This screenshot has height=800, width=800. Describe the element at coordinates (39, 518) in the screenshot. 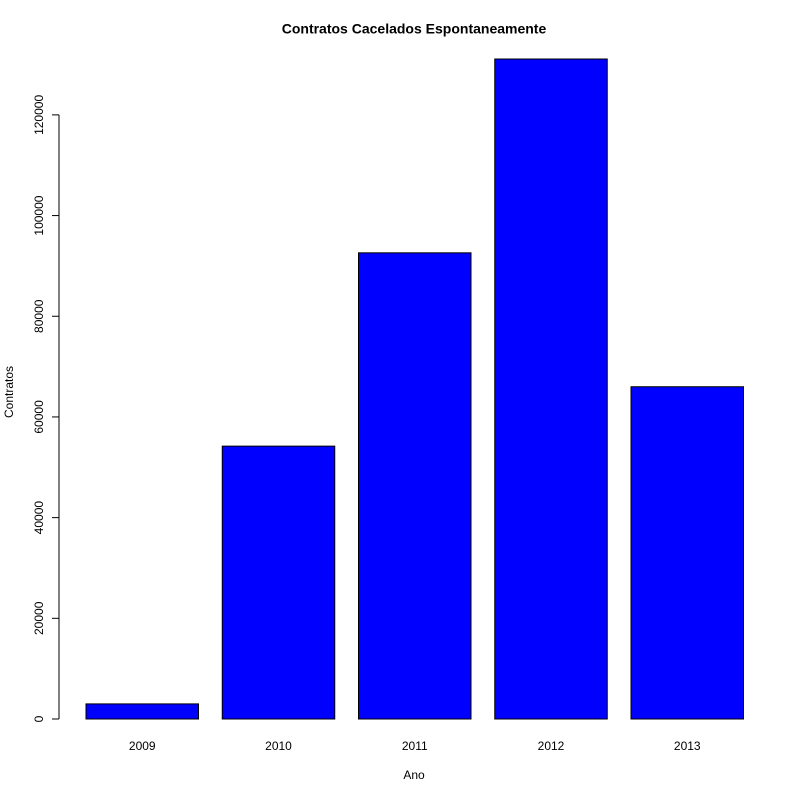

I see `y-tick-label: 40000` at that location.